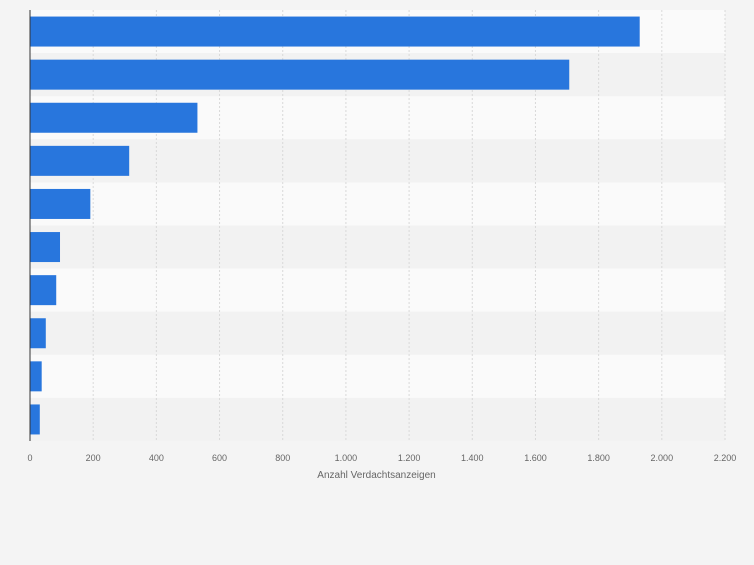 Image resolution: width=754 pixels, height=565 pixels. I want to click on x-tick-label: 200, so click(93, 458).